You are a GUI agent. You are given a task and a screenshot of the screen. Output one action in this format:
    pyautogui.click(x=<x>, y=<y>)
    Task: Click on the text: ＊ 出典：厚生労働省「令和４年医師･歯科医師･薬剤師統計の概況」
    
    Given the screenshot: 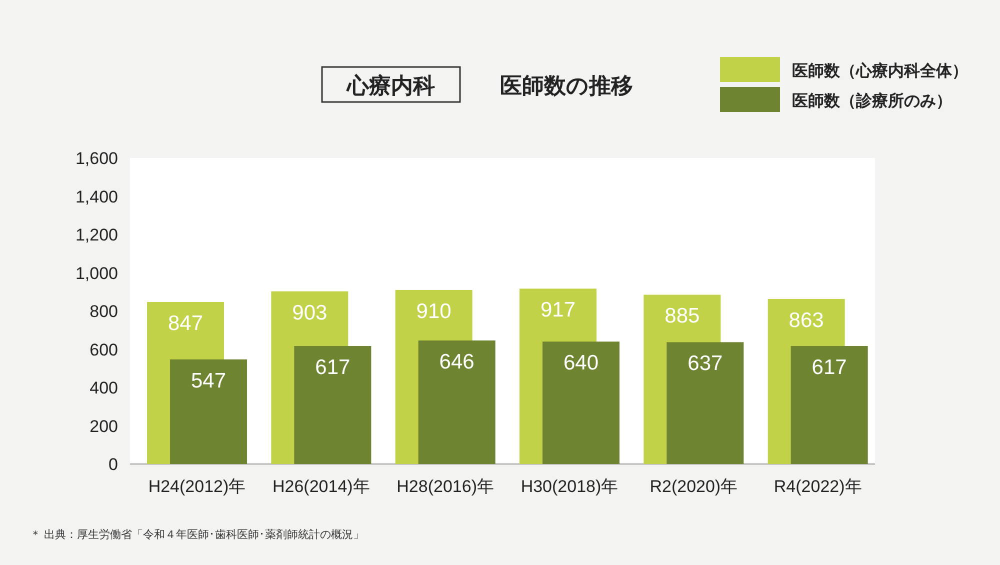 What is the action you would take?
    pyautogui.click(x=197, y=534)
    